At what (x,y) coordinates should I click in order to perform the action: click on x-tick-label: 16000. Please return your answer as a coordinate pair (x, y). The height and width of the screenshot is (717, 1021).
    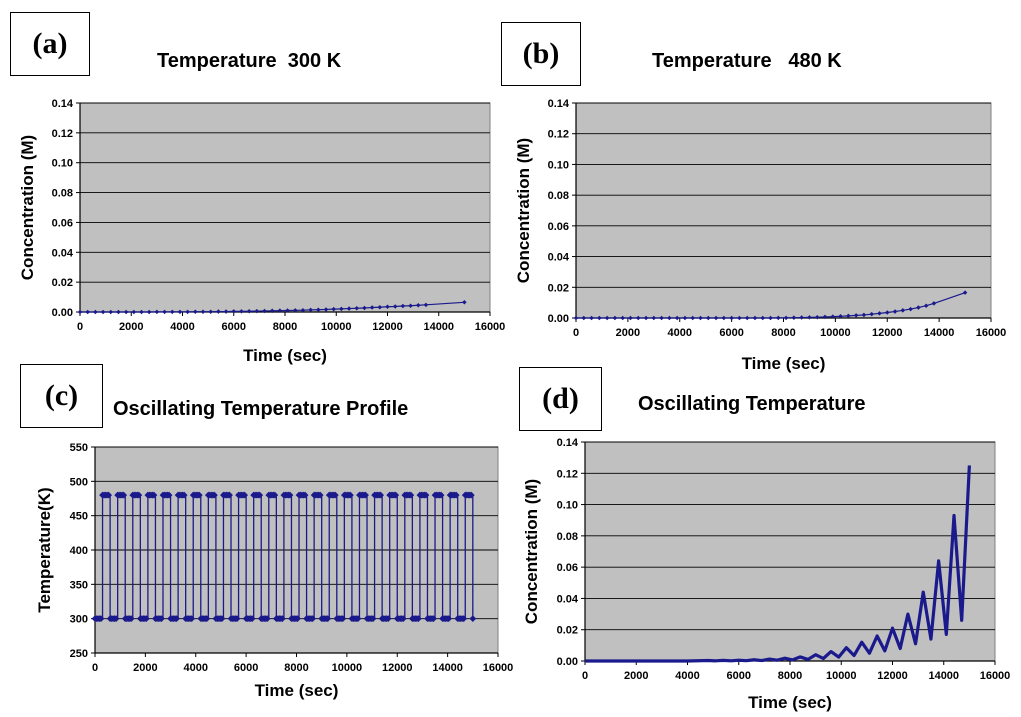
    Looking at the image, I should click on (498, 668).